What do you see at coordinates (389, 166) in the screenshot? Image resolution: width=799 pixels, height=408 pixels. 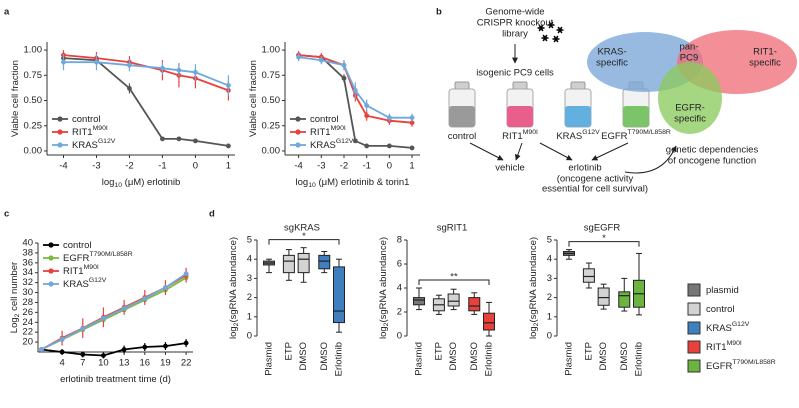 I see `x-tick-label: 0` at bounding box center [389, 166].